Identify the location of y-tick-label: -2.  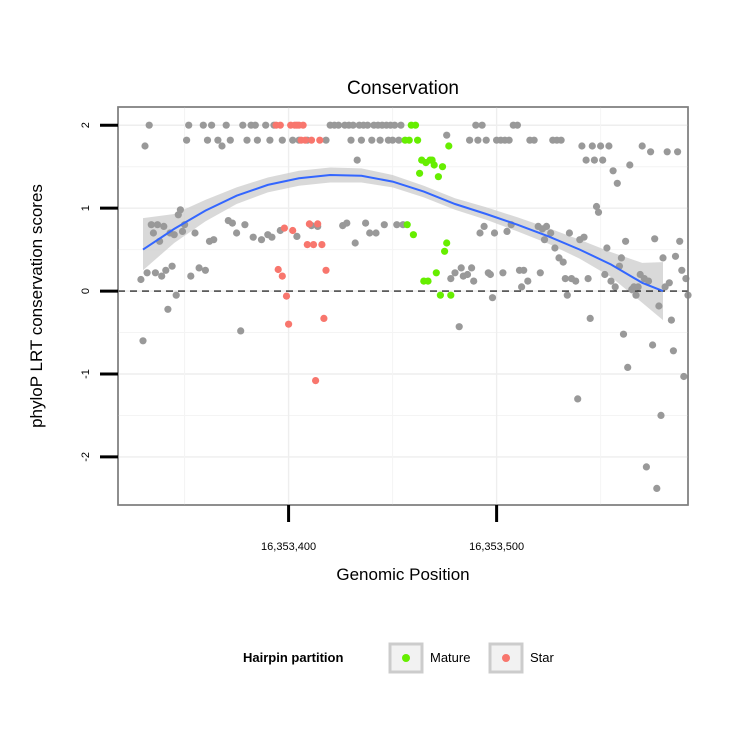
(86, 457).